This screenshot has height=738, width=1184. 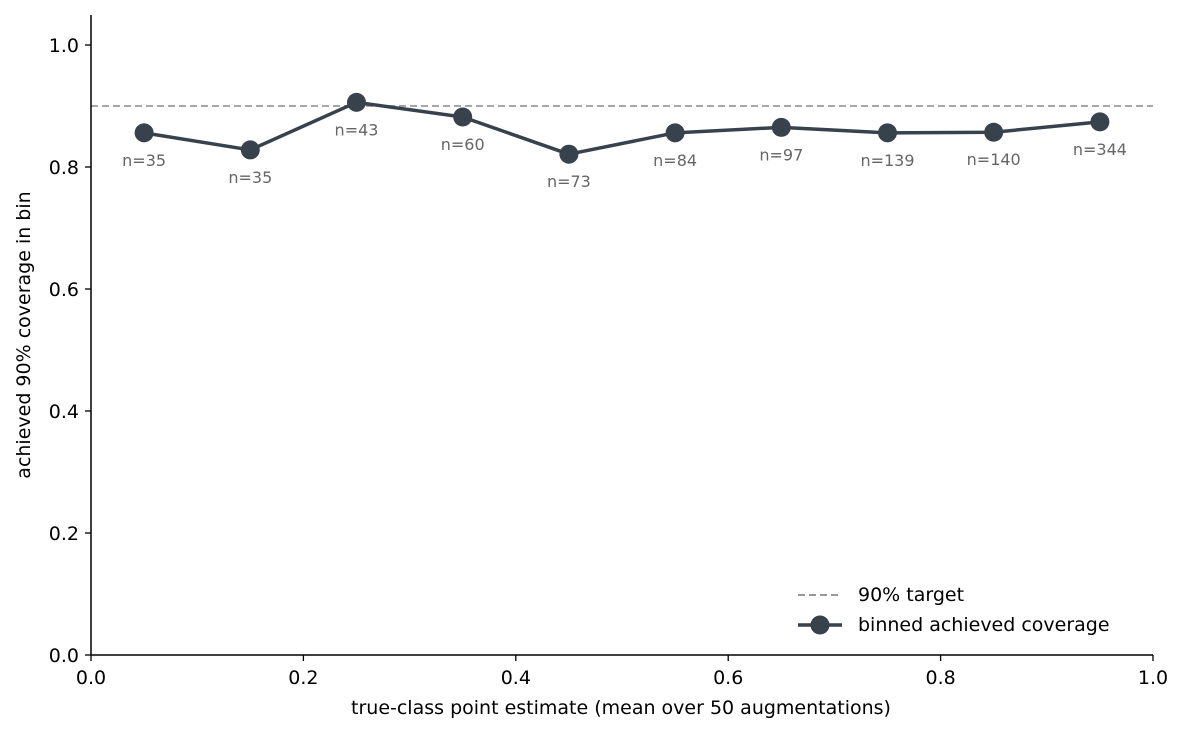 What do you see at coordinates (728, 678) in the screenshot?
I see `x-tick-label: 0.6` at bounding box center [728, 678].